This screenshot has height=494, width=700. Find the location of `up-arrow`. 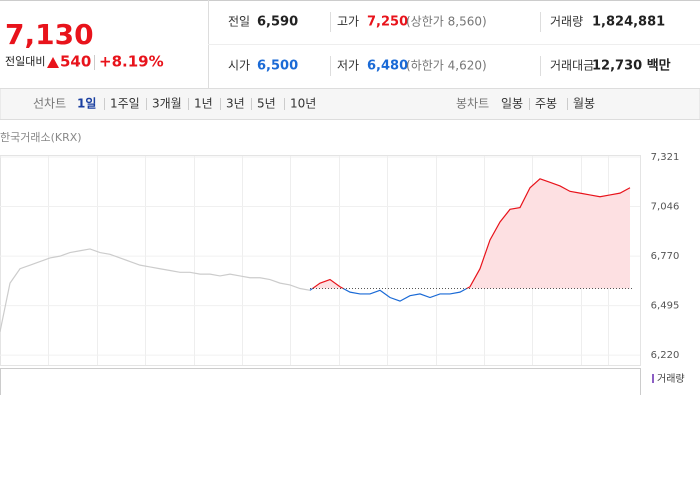

up-arrow is located at coordinates (53, 62).